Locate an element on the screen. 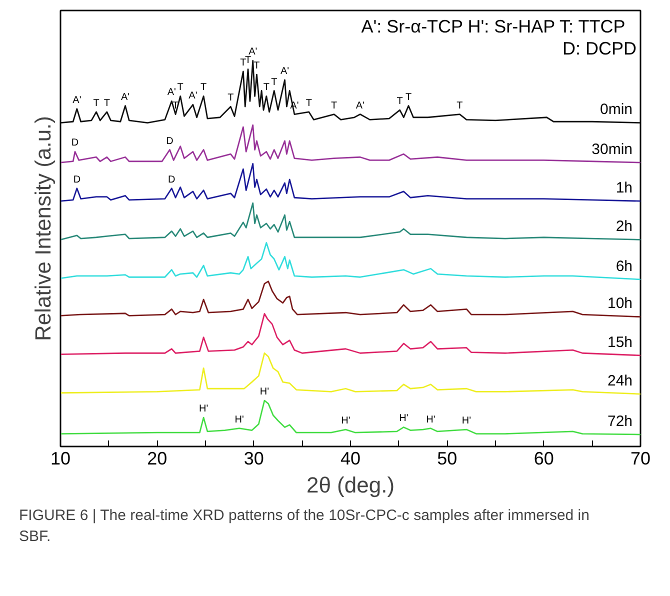 Image resolution: width=670 pixels, height=596 pixels. series-label: 30min is located at coordinates (612, 149).